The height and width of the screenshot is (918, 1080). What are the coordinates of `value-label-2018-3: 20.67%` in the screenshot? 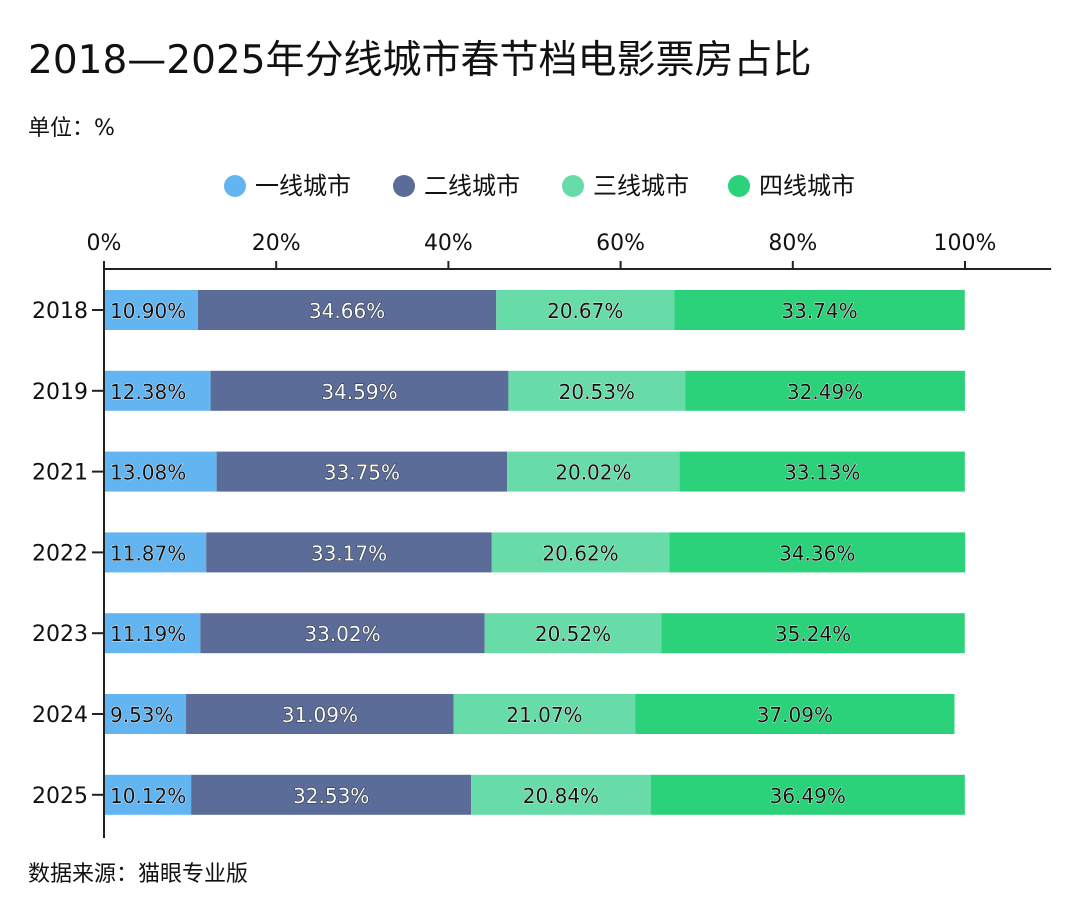 It's located at (585, 311).